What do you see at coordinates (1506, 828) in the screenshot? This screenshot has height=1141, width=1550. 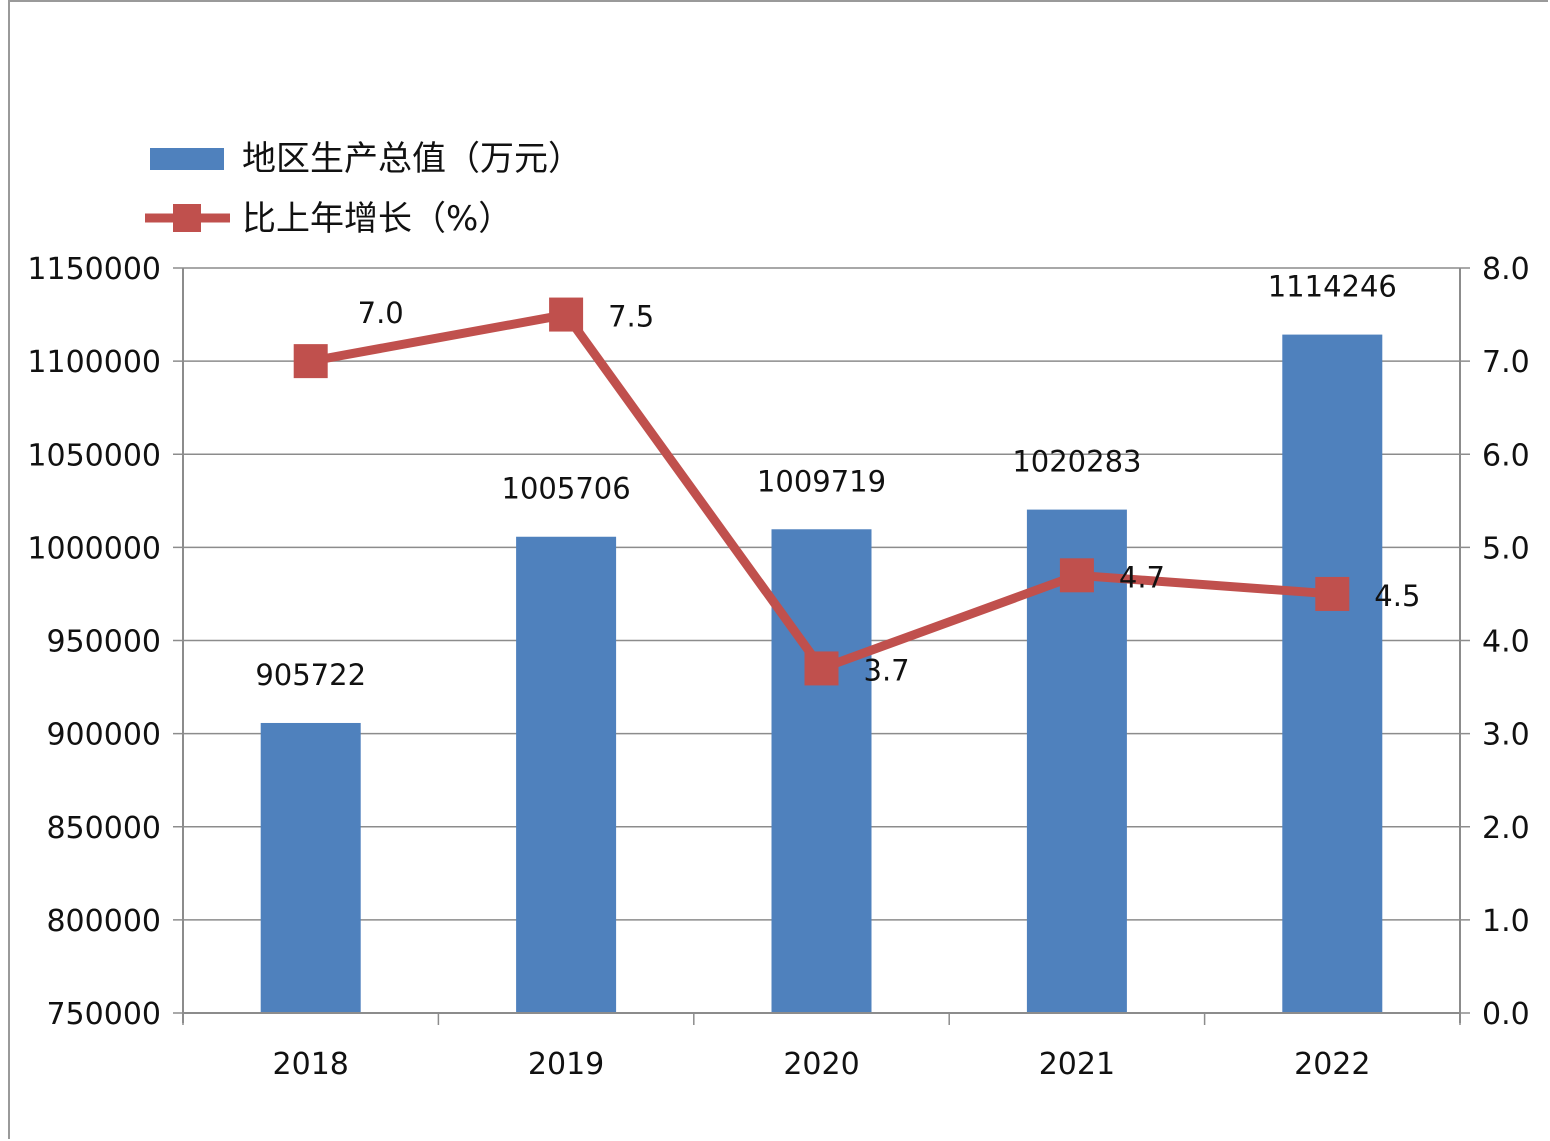 I see `y-right-tick-label: 2.0` at bounding box center [1506, 828].